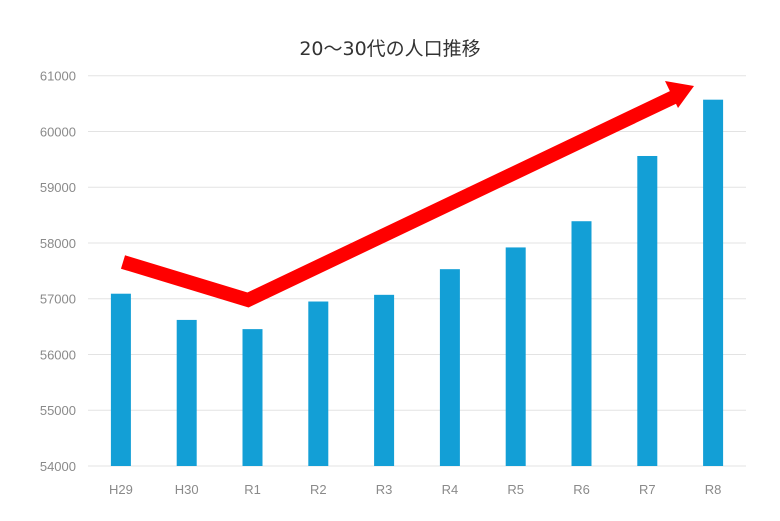 This screenshot has width=780, height=521. What do you see at coordinates (384, 380) in the screenshot?
I see `bar-R3` at bounding box center [384, 380].